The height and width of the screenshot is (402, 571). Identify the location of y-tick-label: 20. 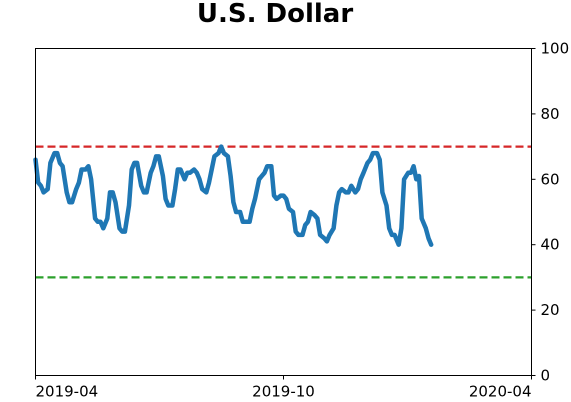
(550, 310).